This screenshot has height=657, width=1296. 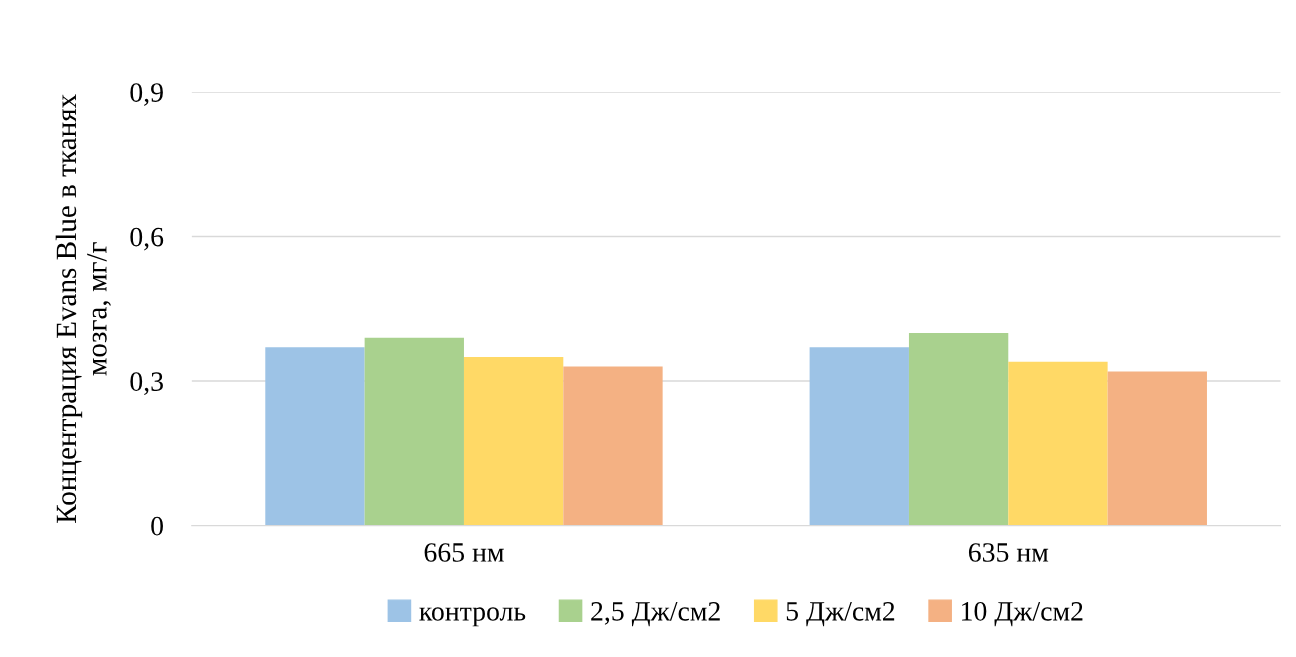 What do you see at coordinates (840, 614) in the screenshot?
I see `legend-label: 5 Дж/см2` at bounding box center [840, 614].